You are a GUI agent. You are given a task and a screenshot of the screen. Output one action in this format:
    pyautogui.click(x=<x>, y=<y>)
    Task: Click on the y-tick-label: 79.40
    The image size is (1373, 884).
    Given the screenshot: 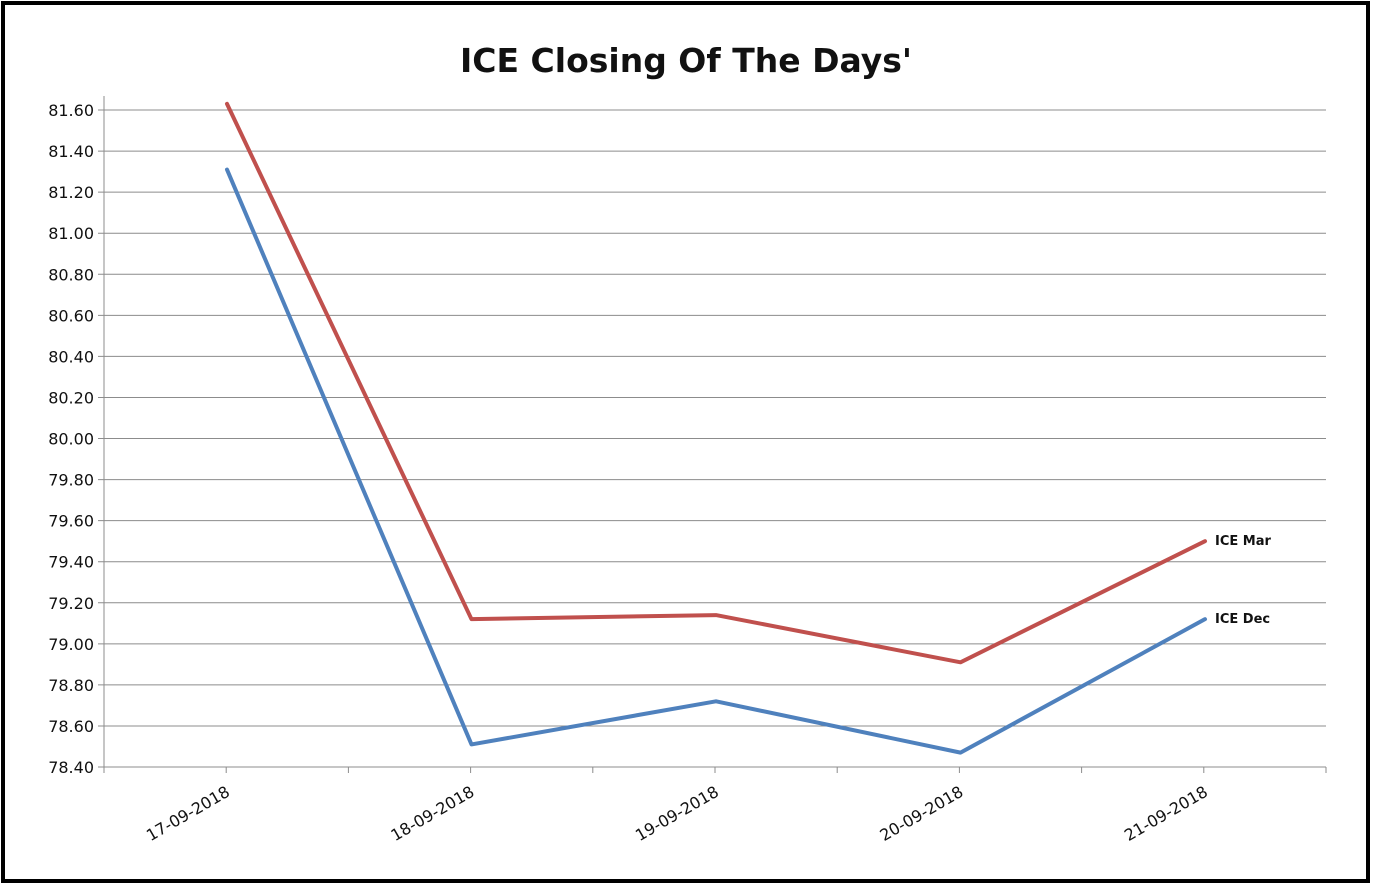 What is the action you would take?
    pyautogui.click(x=71, y=562)
    